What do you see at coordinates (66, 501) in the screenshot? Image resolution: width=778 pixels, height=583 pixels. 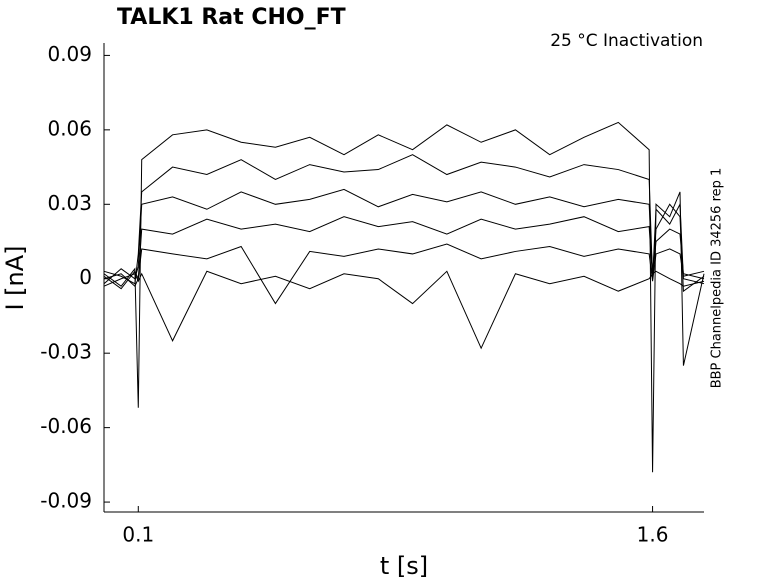 I see `y-tick-label: -0.09` at bounding box center [66, 501].